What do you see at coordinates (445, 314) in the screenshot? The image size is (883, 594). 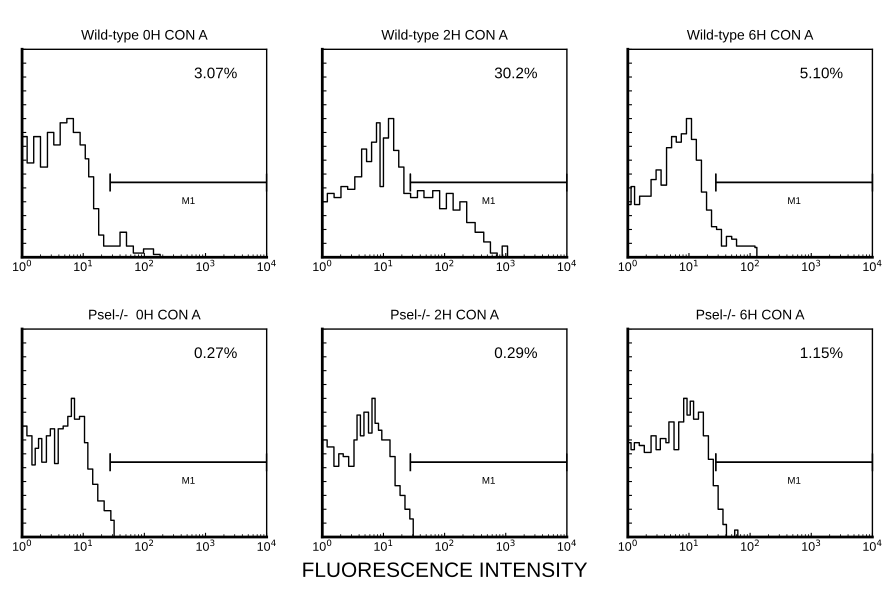 I see `chart-title: Psel-/- 2H CON A` at bounding box center [445, 314].